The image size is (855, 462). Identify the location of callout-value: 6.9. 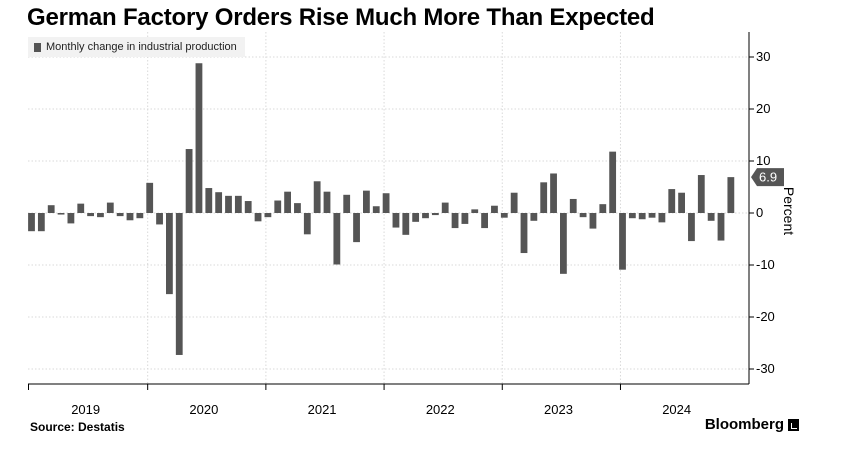
(768, 177).